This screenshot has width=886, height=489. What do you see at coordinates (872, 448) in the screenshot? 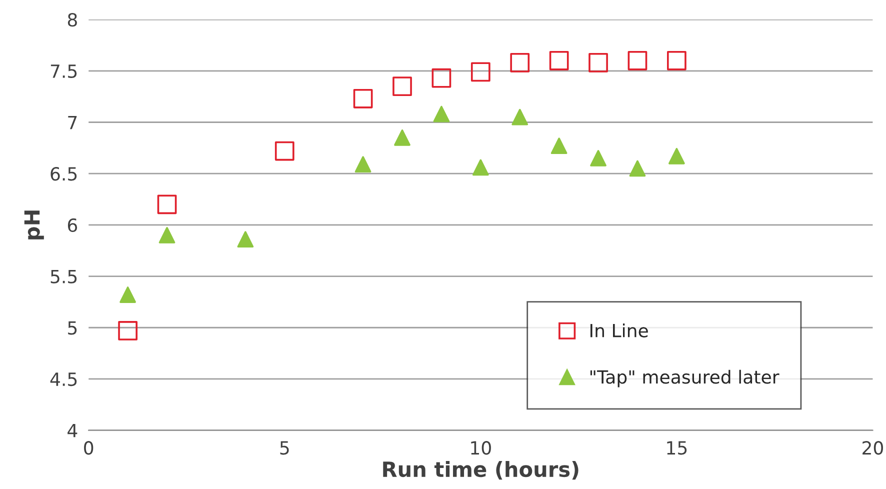
I see `x-tick-label: 20` at bounding box center [872, 448].